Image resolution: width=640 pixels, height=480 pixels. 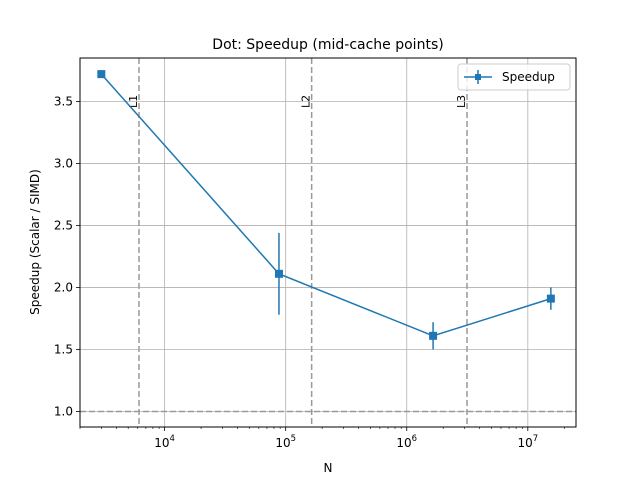 I want to click on x-tick-label: 10⁵, so click(x=285, y=442).